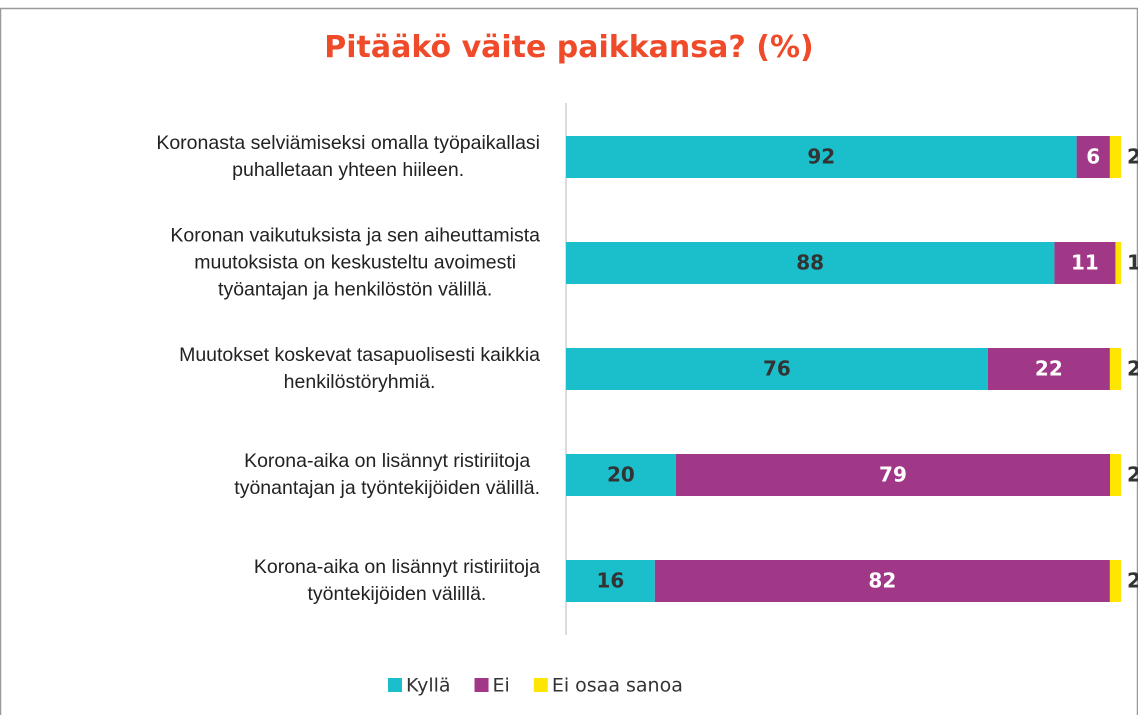  I want to click on data-label: 82, so click(882, 581).